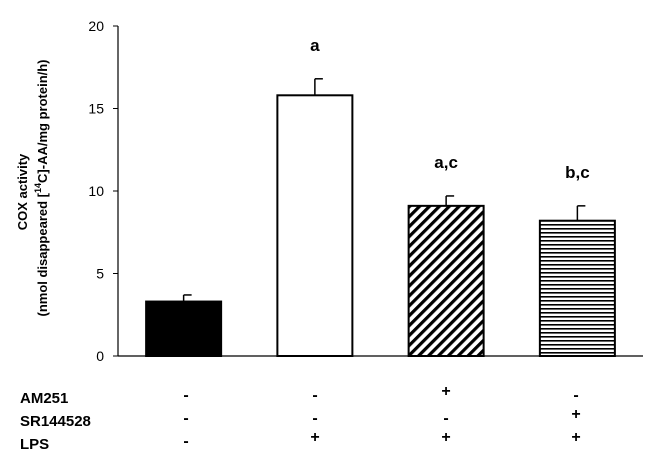  What do you see at coordinates (34, 444) in the screenshot?
I see `treatment-label-lps: LPS` at bounding box center [34, 444].